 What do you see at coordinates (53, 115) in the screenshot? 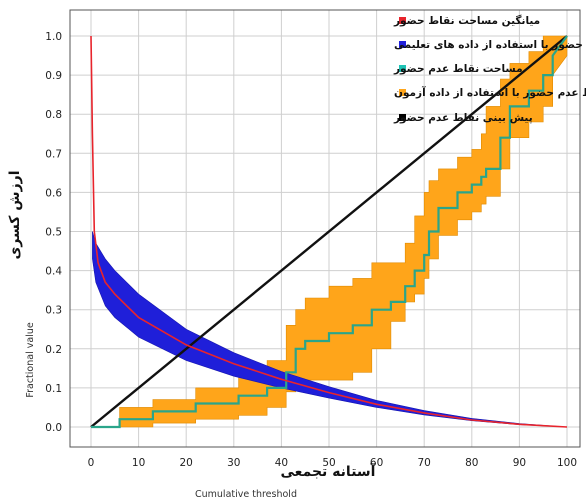
I see `y-tick-label-8: 0.8` at bounding box center [53, 115].